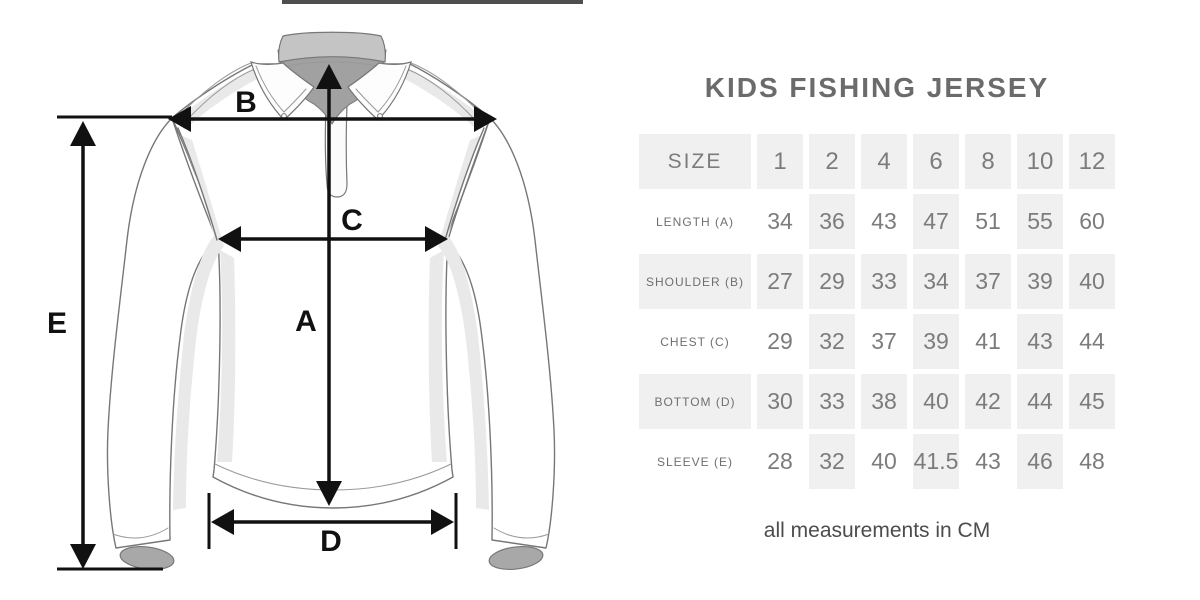 The image size is (1200, 600). What do you see at coordinates (877, 87) in the screenshot?
I see `page-title: KIDS FISHING JERSEY` at bounding box center [877, 87].